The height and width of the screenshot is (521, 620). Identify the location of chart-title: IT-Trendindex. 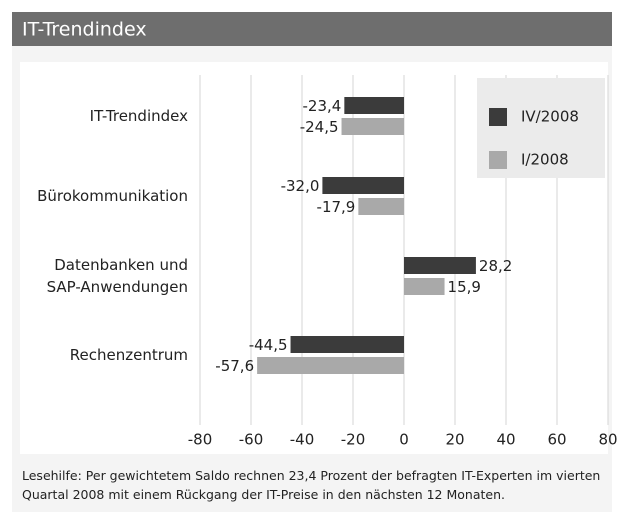
(84, 30).